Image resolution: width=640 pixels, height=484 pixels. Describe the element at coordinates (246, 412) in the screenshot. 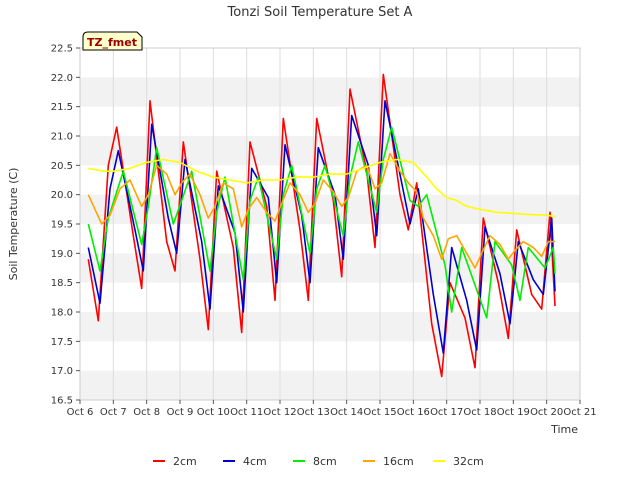

I see `x-tick-label: Oct 11` at that location.